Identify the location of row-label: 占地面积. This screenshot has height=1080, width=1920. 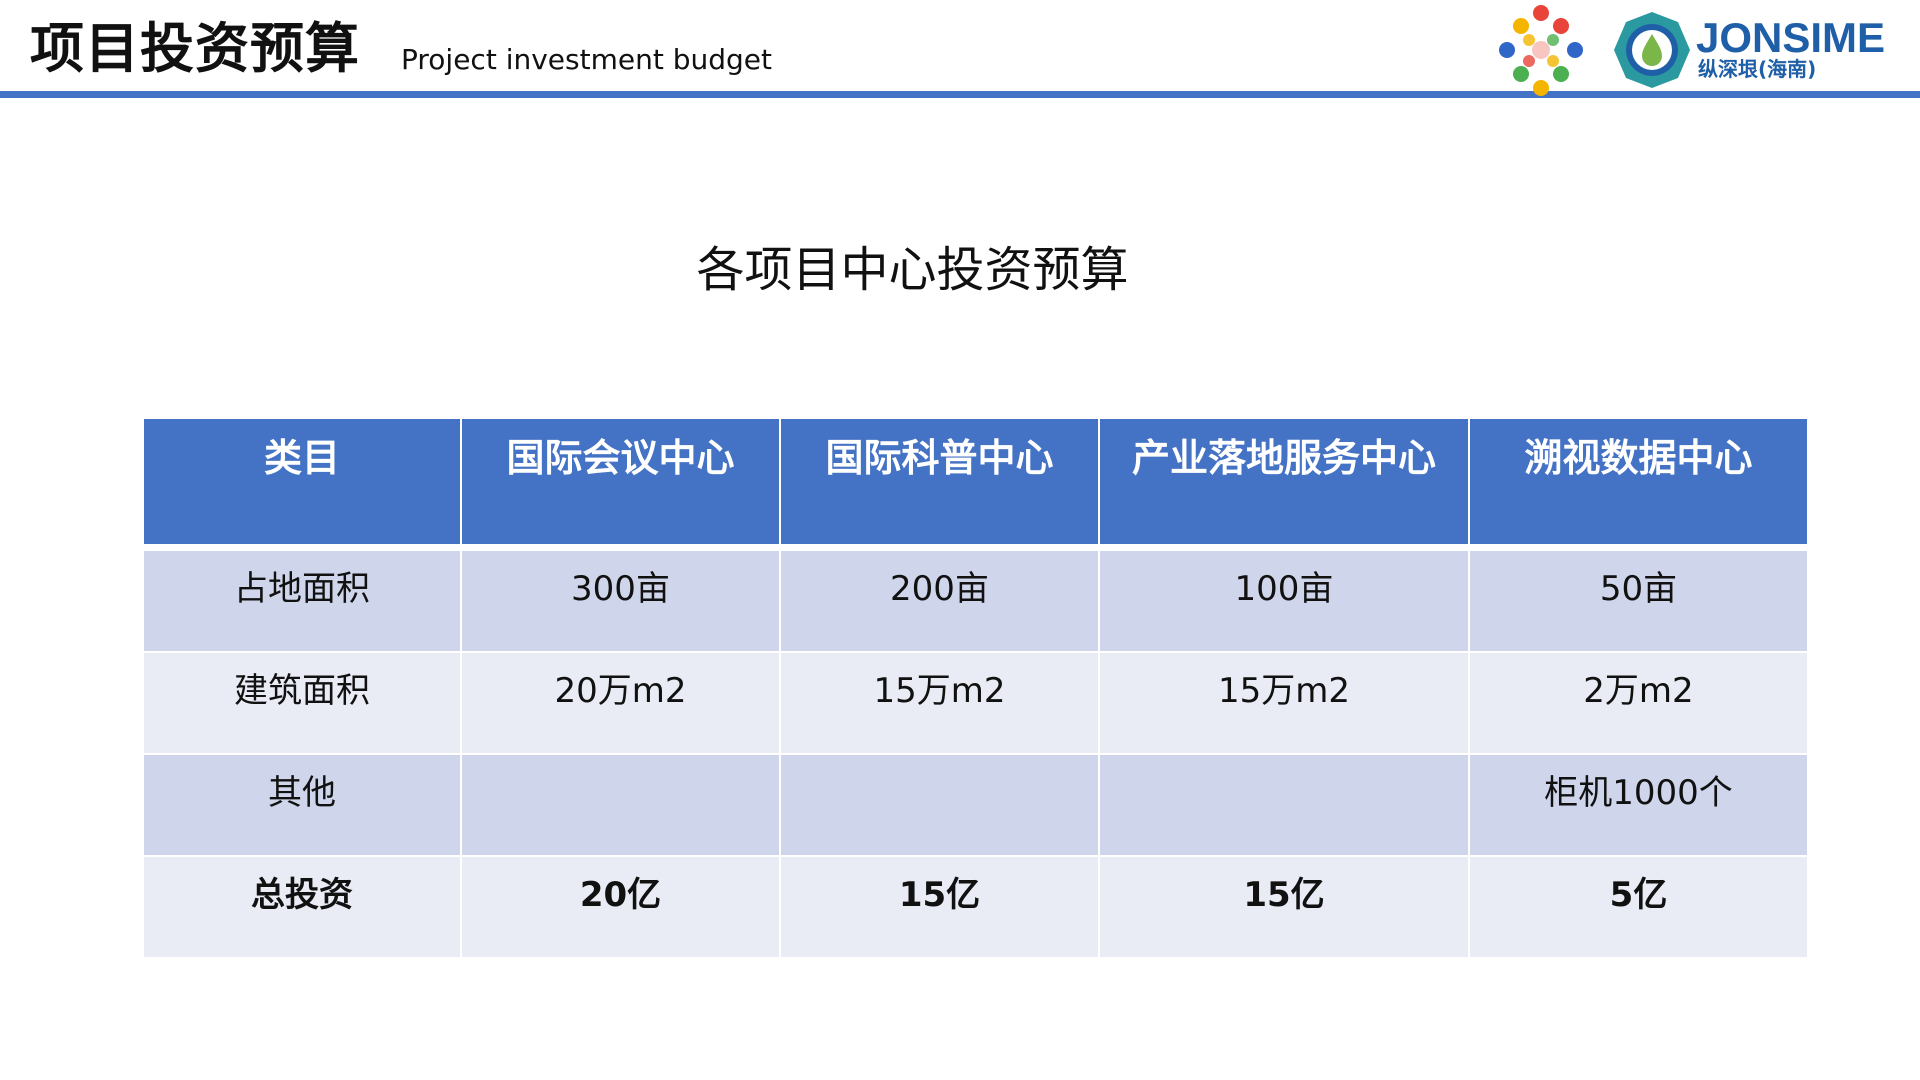
(302, 599).